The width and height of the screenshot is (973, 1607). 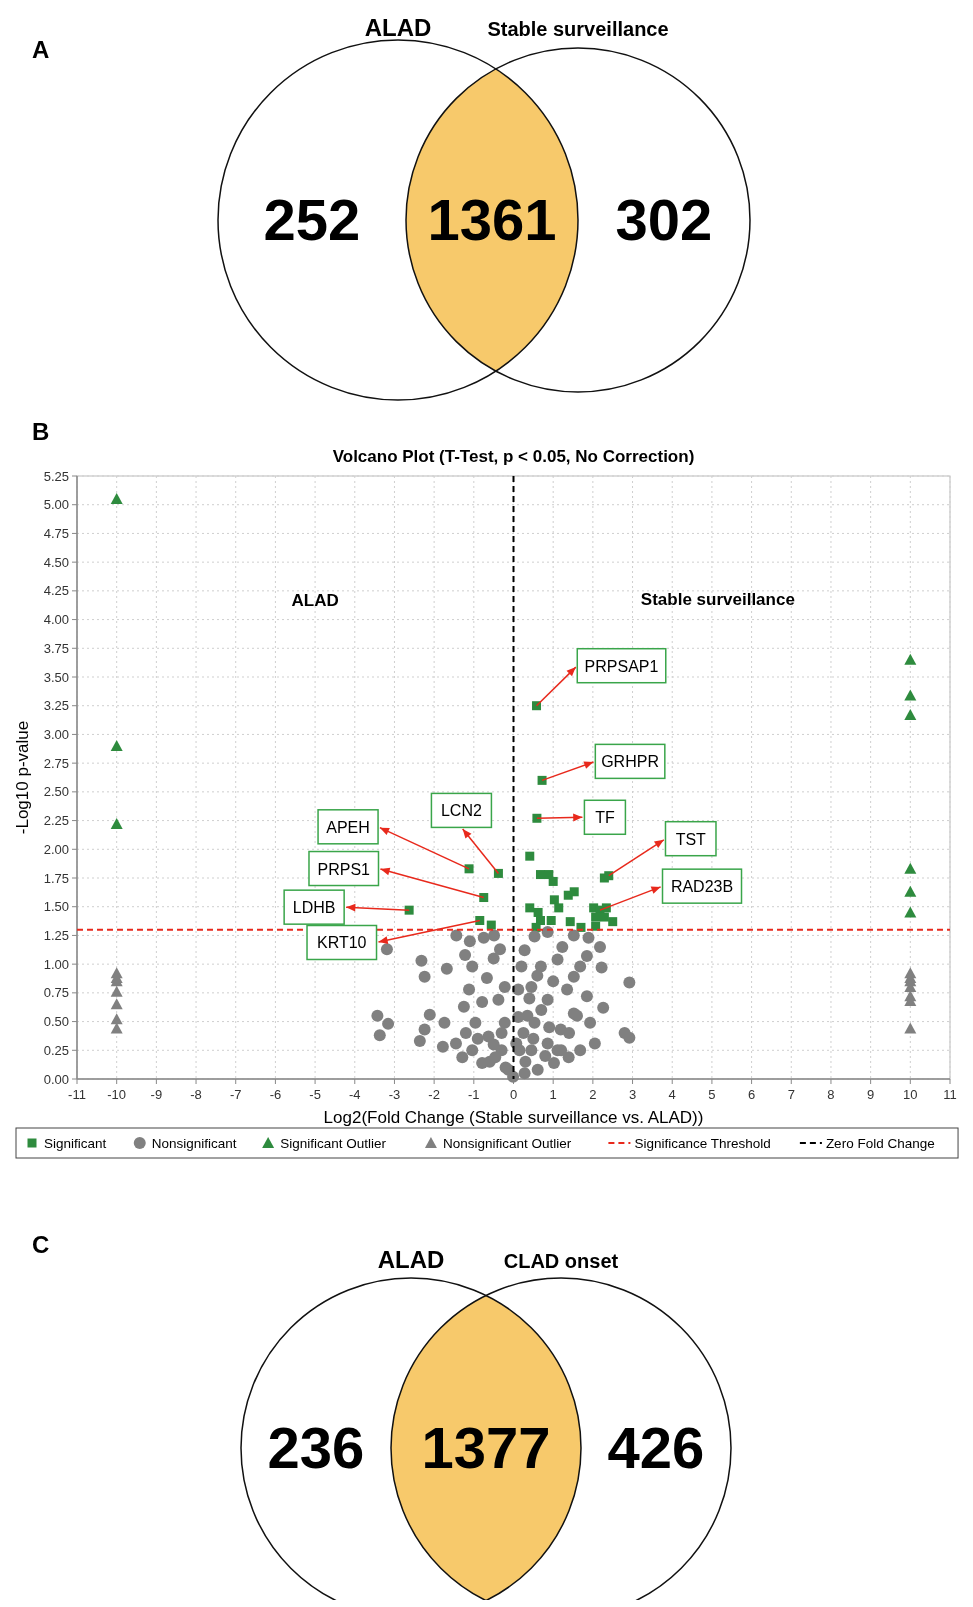 What do you see at coordinates (56, 792) in the screenshot?
I see `y-tick-label: 2.50` at bounding box center [56, 792].